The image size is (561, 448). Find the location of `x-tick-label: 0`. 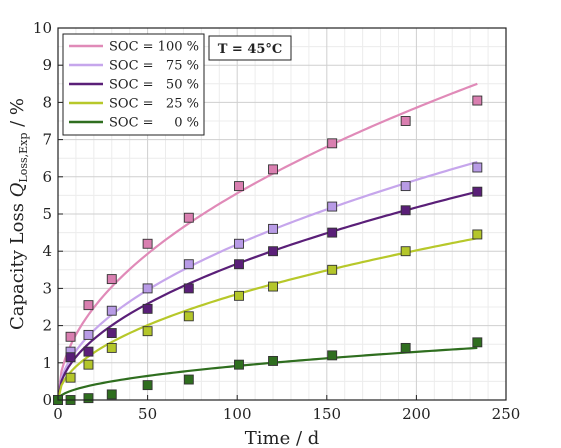

x-tick-label: 0 is located at coordinates (58, 414).